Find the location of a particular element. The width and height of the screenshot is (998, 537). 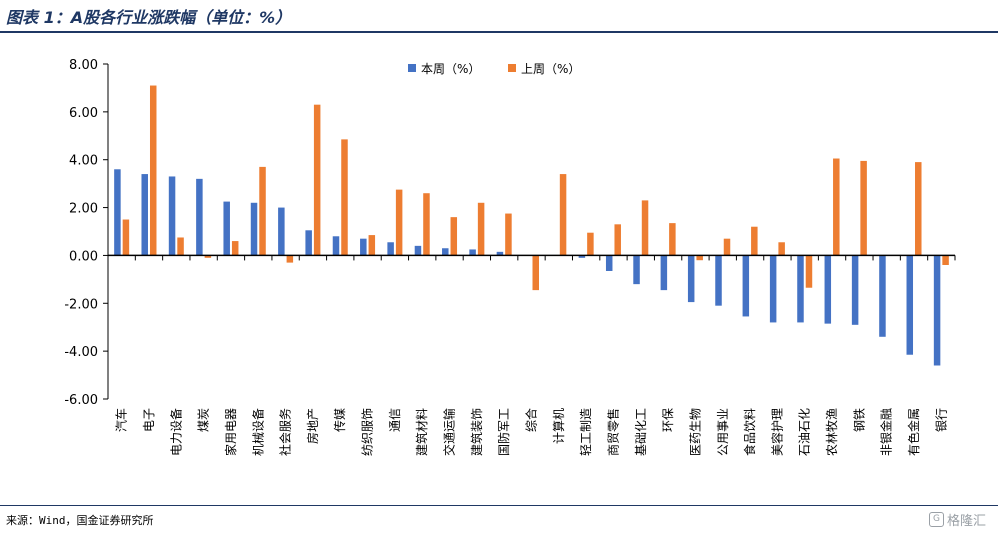

source-note: 来源：Wind，国金证券研究所 is located at coordinates (80, 520).